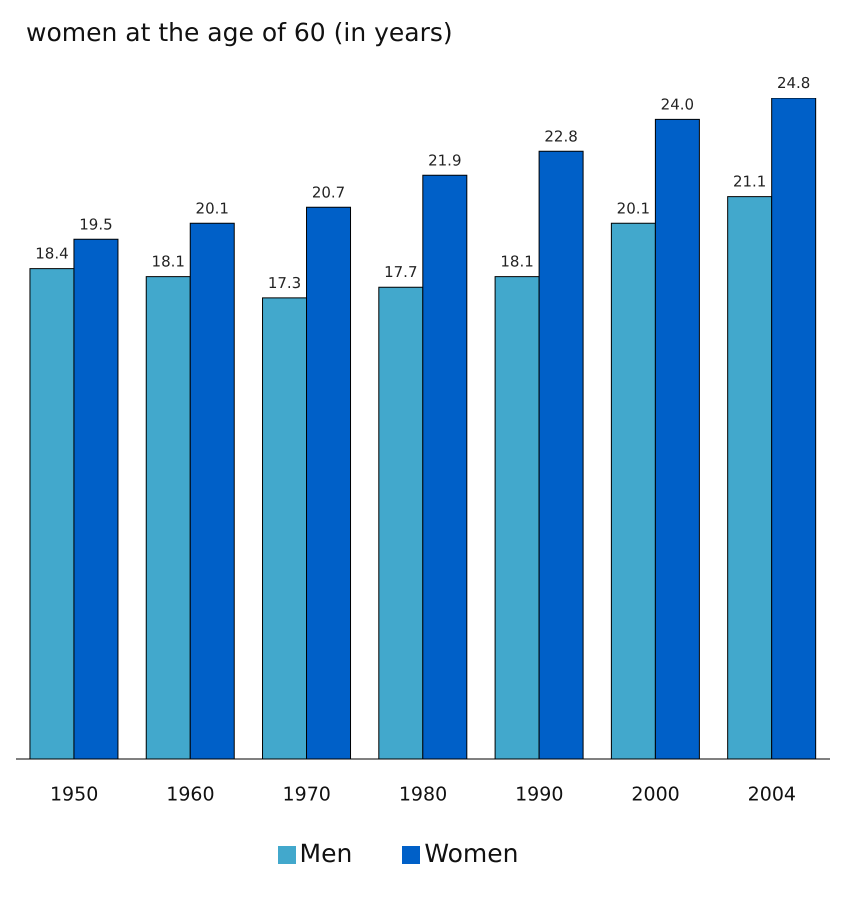 The image size is (848, 912). What do you see at coordinates (52, 253) in the screenshot?
I see `data-label: 18.4` at bounding box center [52, 253].